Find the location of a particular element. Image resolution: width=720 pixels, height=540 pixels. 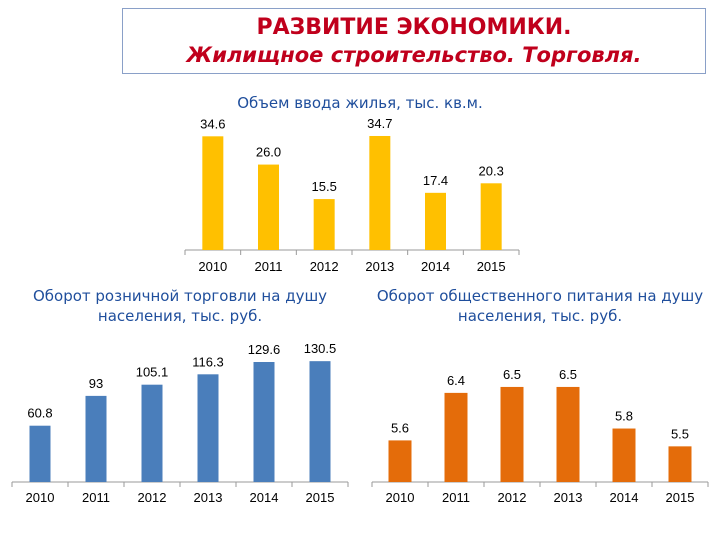

catering-bar-2015 is located at coordinates (680, 464).